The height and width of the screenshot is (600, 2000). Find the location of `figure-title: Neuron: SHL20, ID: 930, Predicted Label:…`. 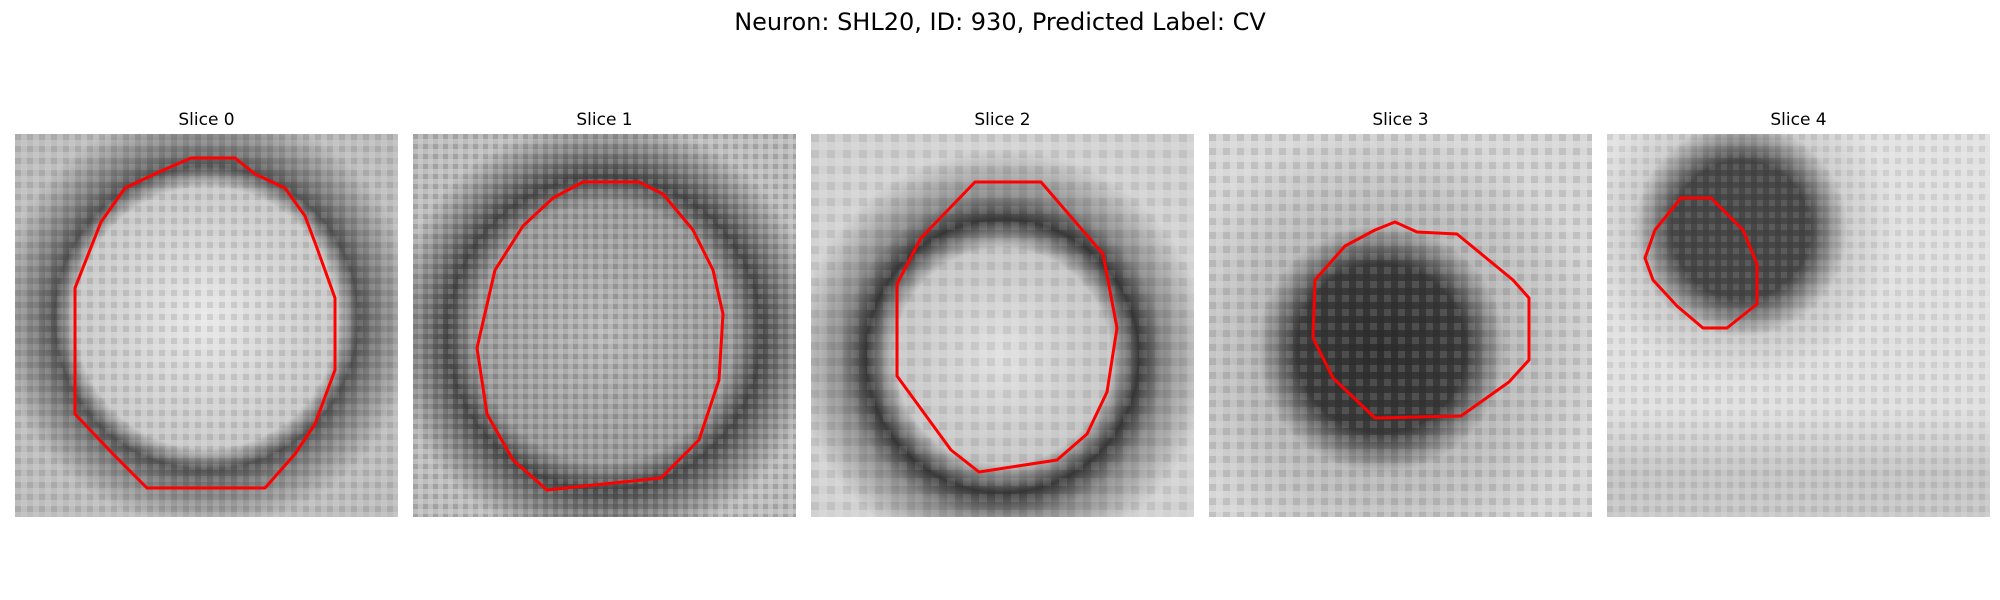

figure-title: Neuron: SHL20, ID: 930, Predicted Label:… is located at coordinates (1000, 22).